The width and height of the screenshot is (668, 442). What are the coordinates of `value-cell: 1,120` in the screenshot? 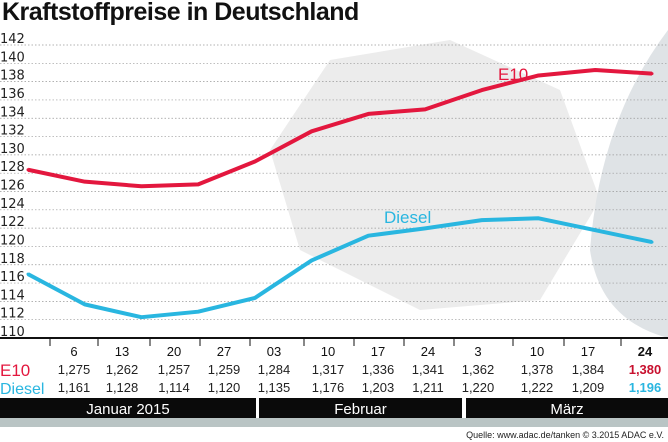 It's located at (224, 387).